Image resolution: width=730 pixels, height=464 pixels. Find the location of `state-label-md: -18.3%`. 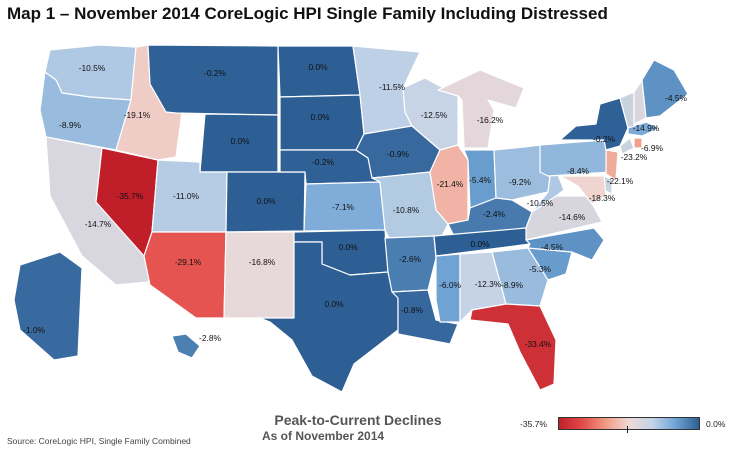

state-label-md: -18.3% is located at coordinates (602, 198).